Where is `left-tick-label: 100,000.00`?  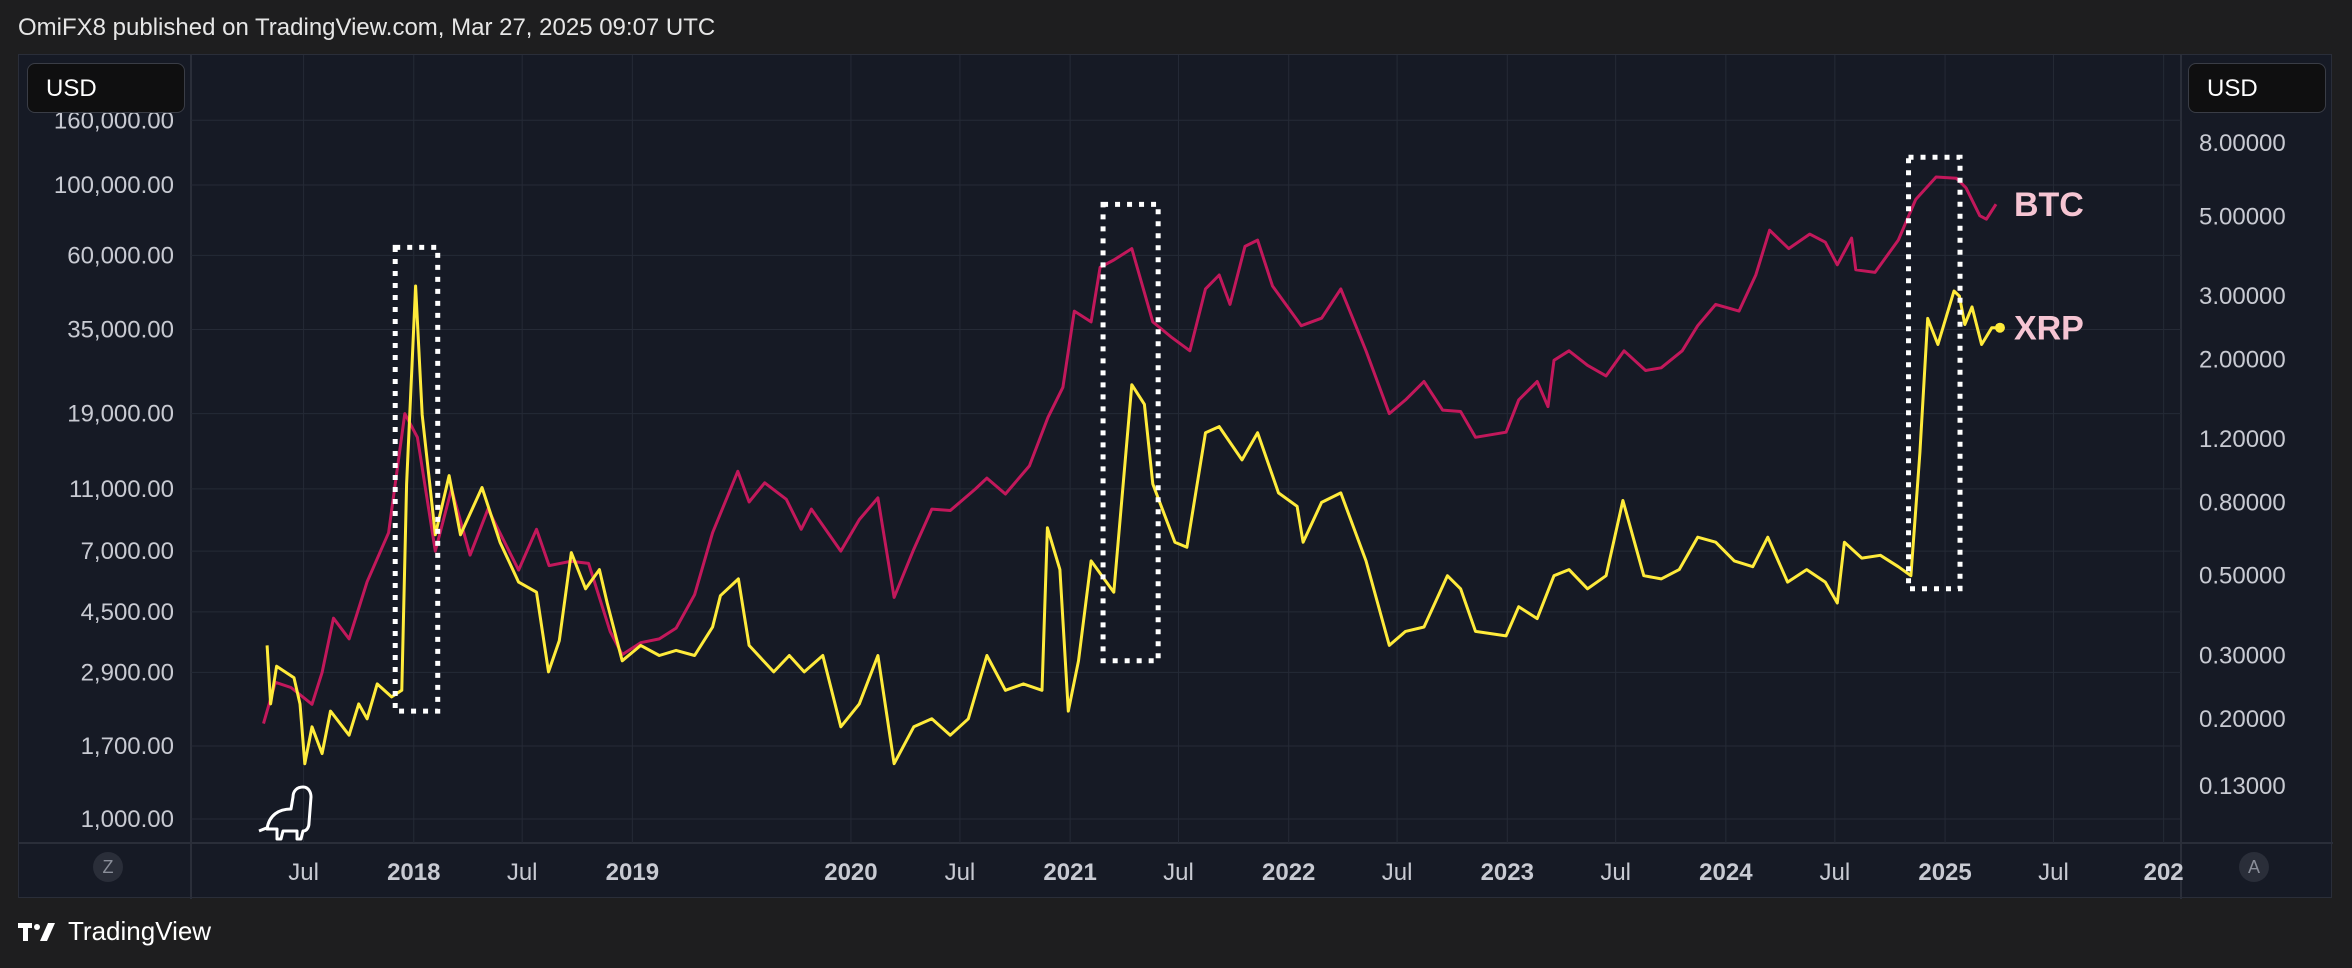 left-tick-label: 100,000.00 is located at coordinates (114, 185).